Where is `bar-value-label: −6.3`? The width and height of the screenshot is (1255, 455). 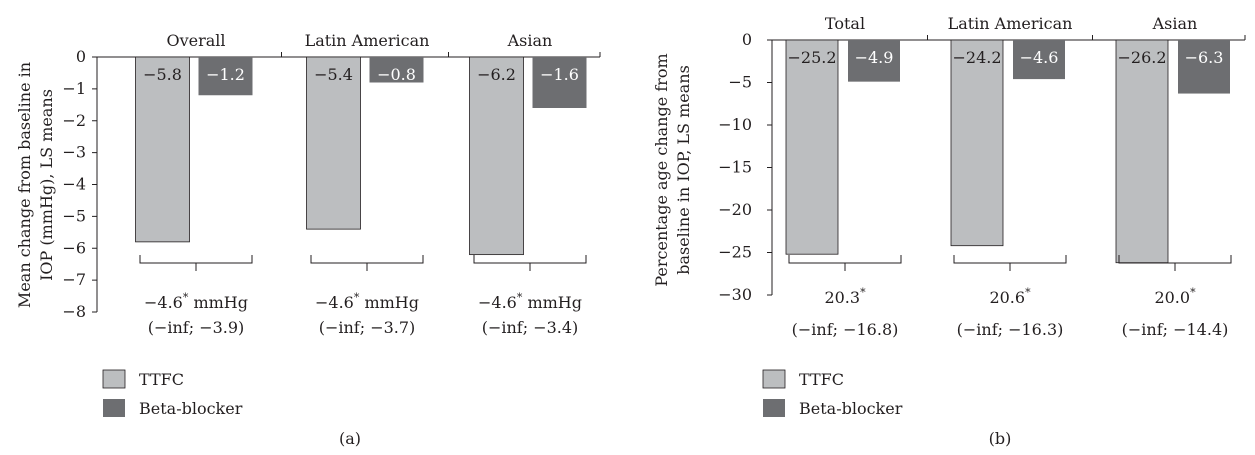
bar-value-label: −6.3 is located at coordinates (1204, 57).